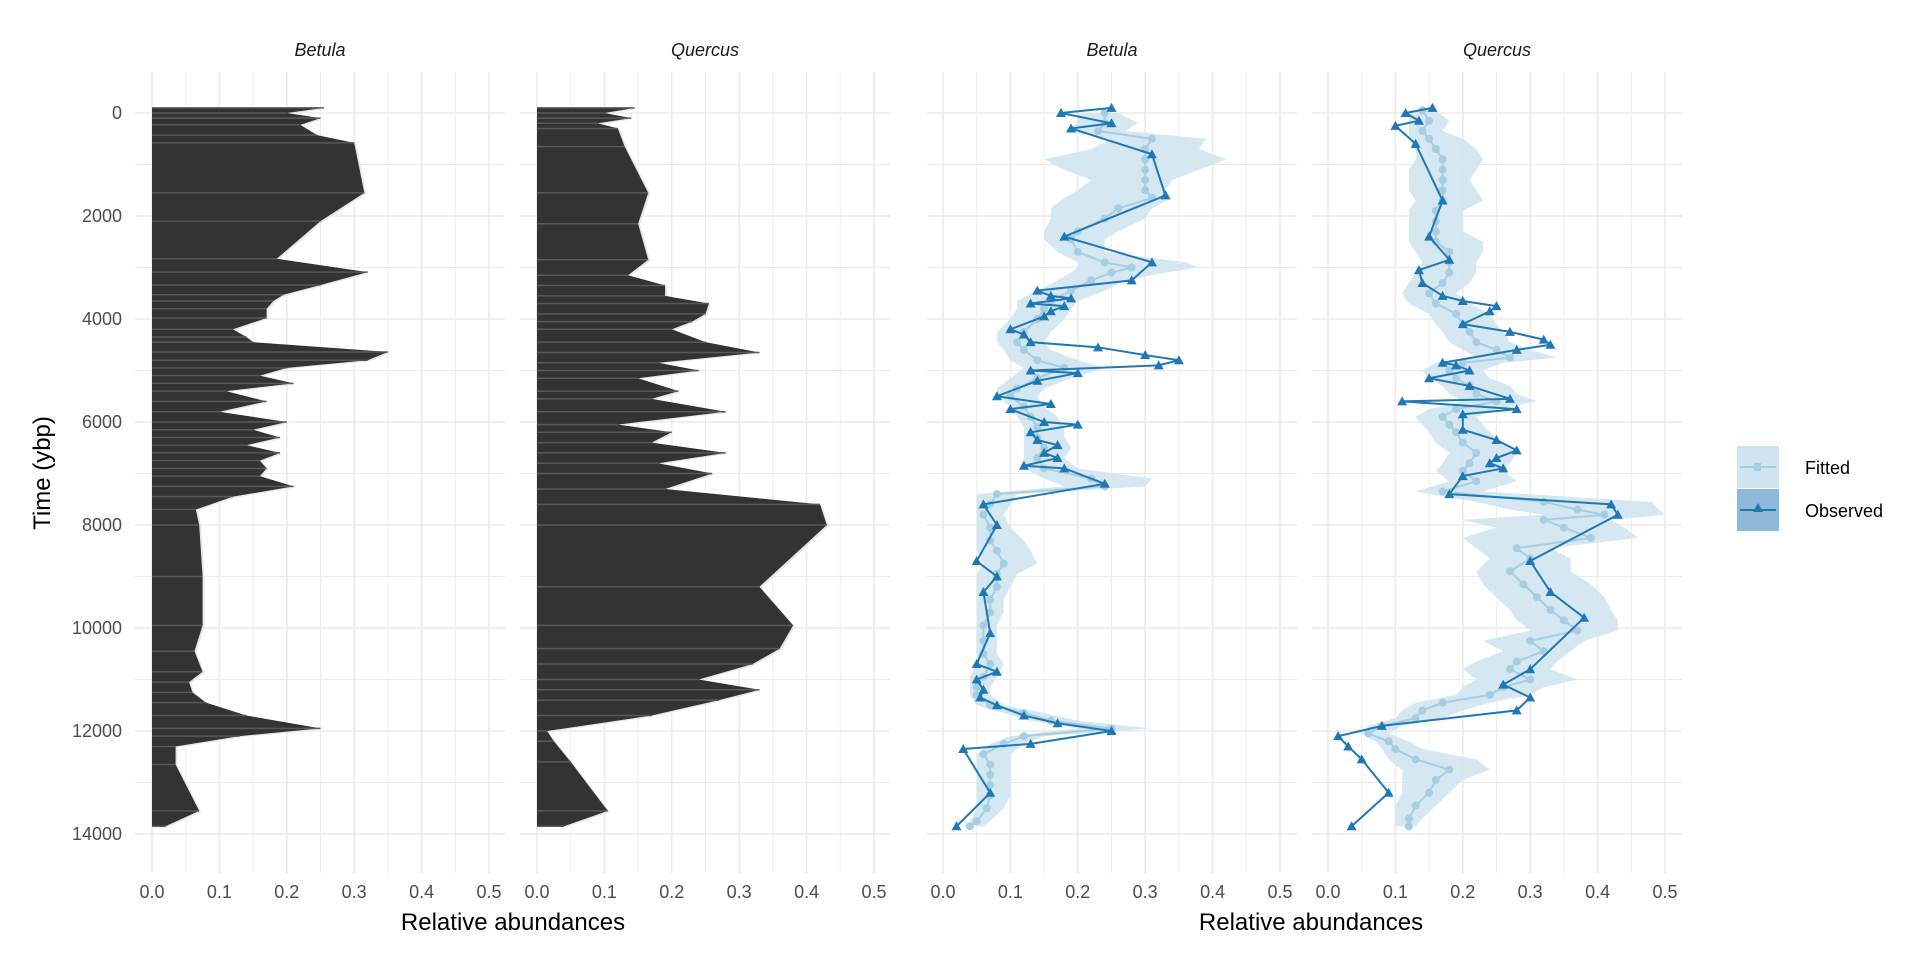  I want to click on y-tick-label: 12000, so click(97, 731).